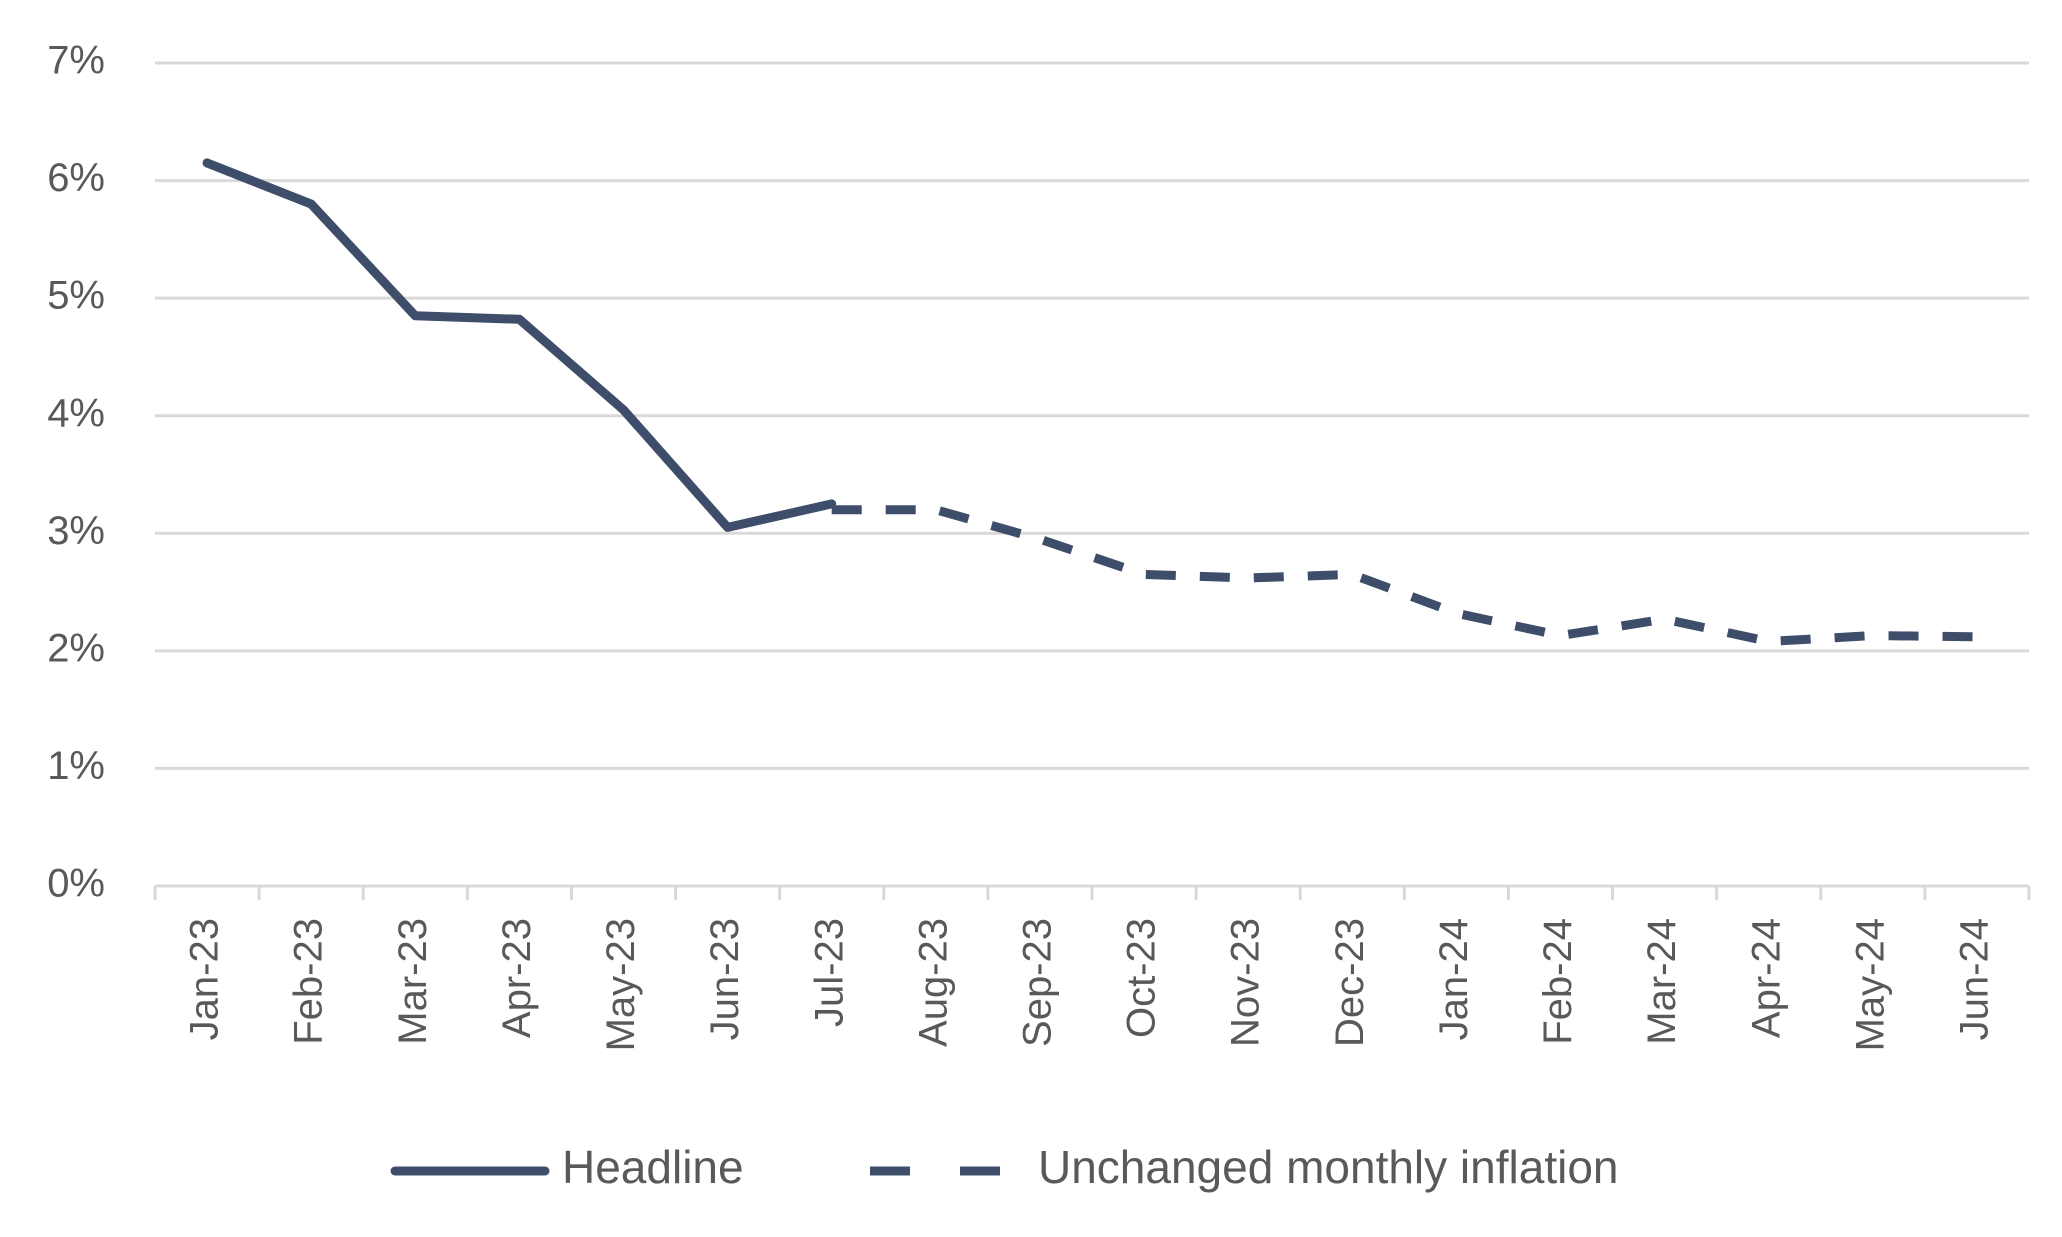 The image size is (2062, 1237). What do you see at coordinates (933, 982) in the screenshot?
I see `x-tick-label: Aug-23` at bounding box center [933, 982].